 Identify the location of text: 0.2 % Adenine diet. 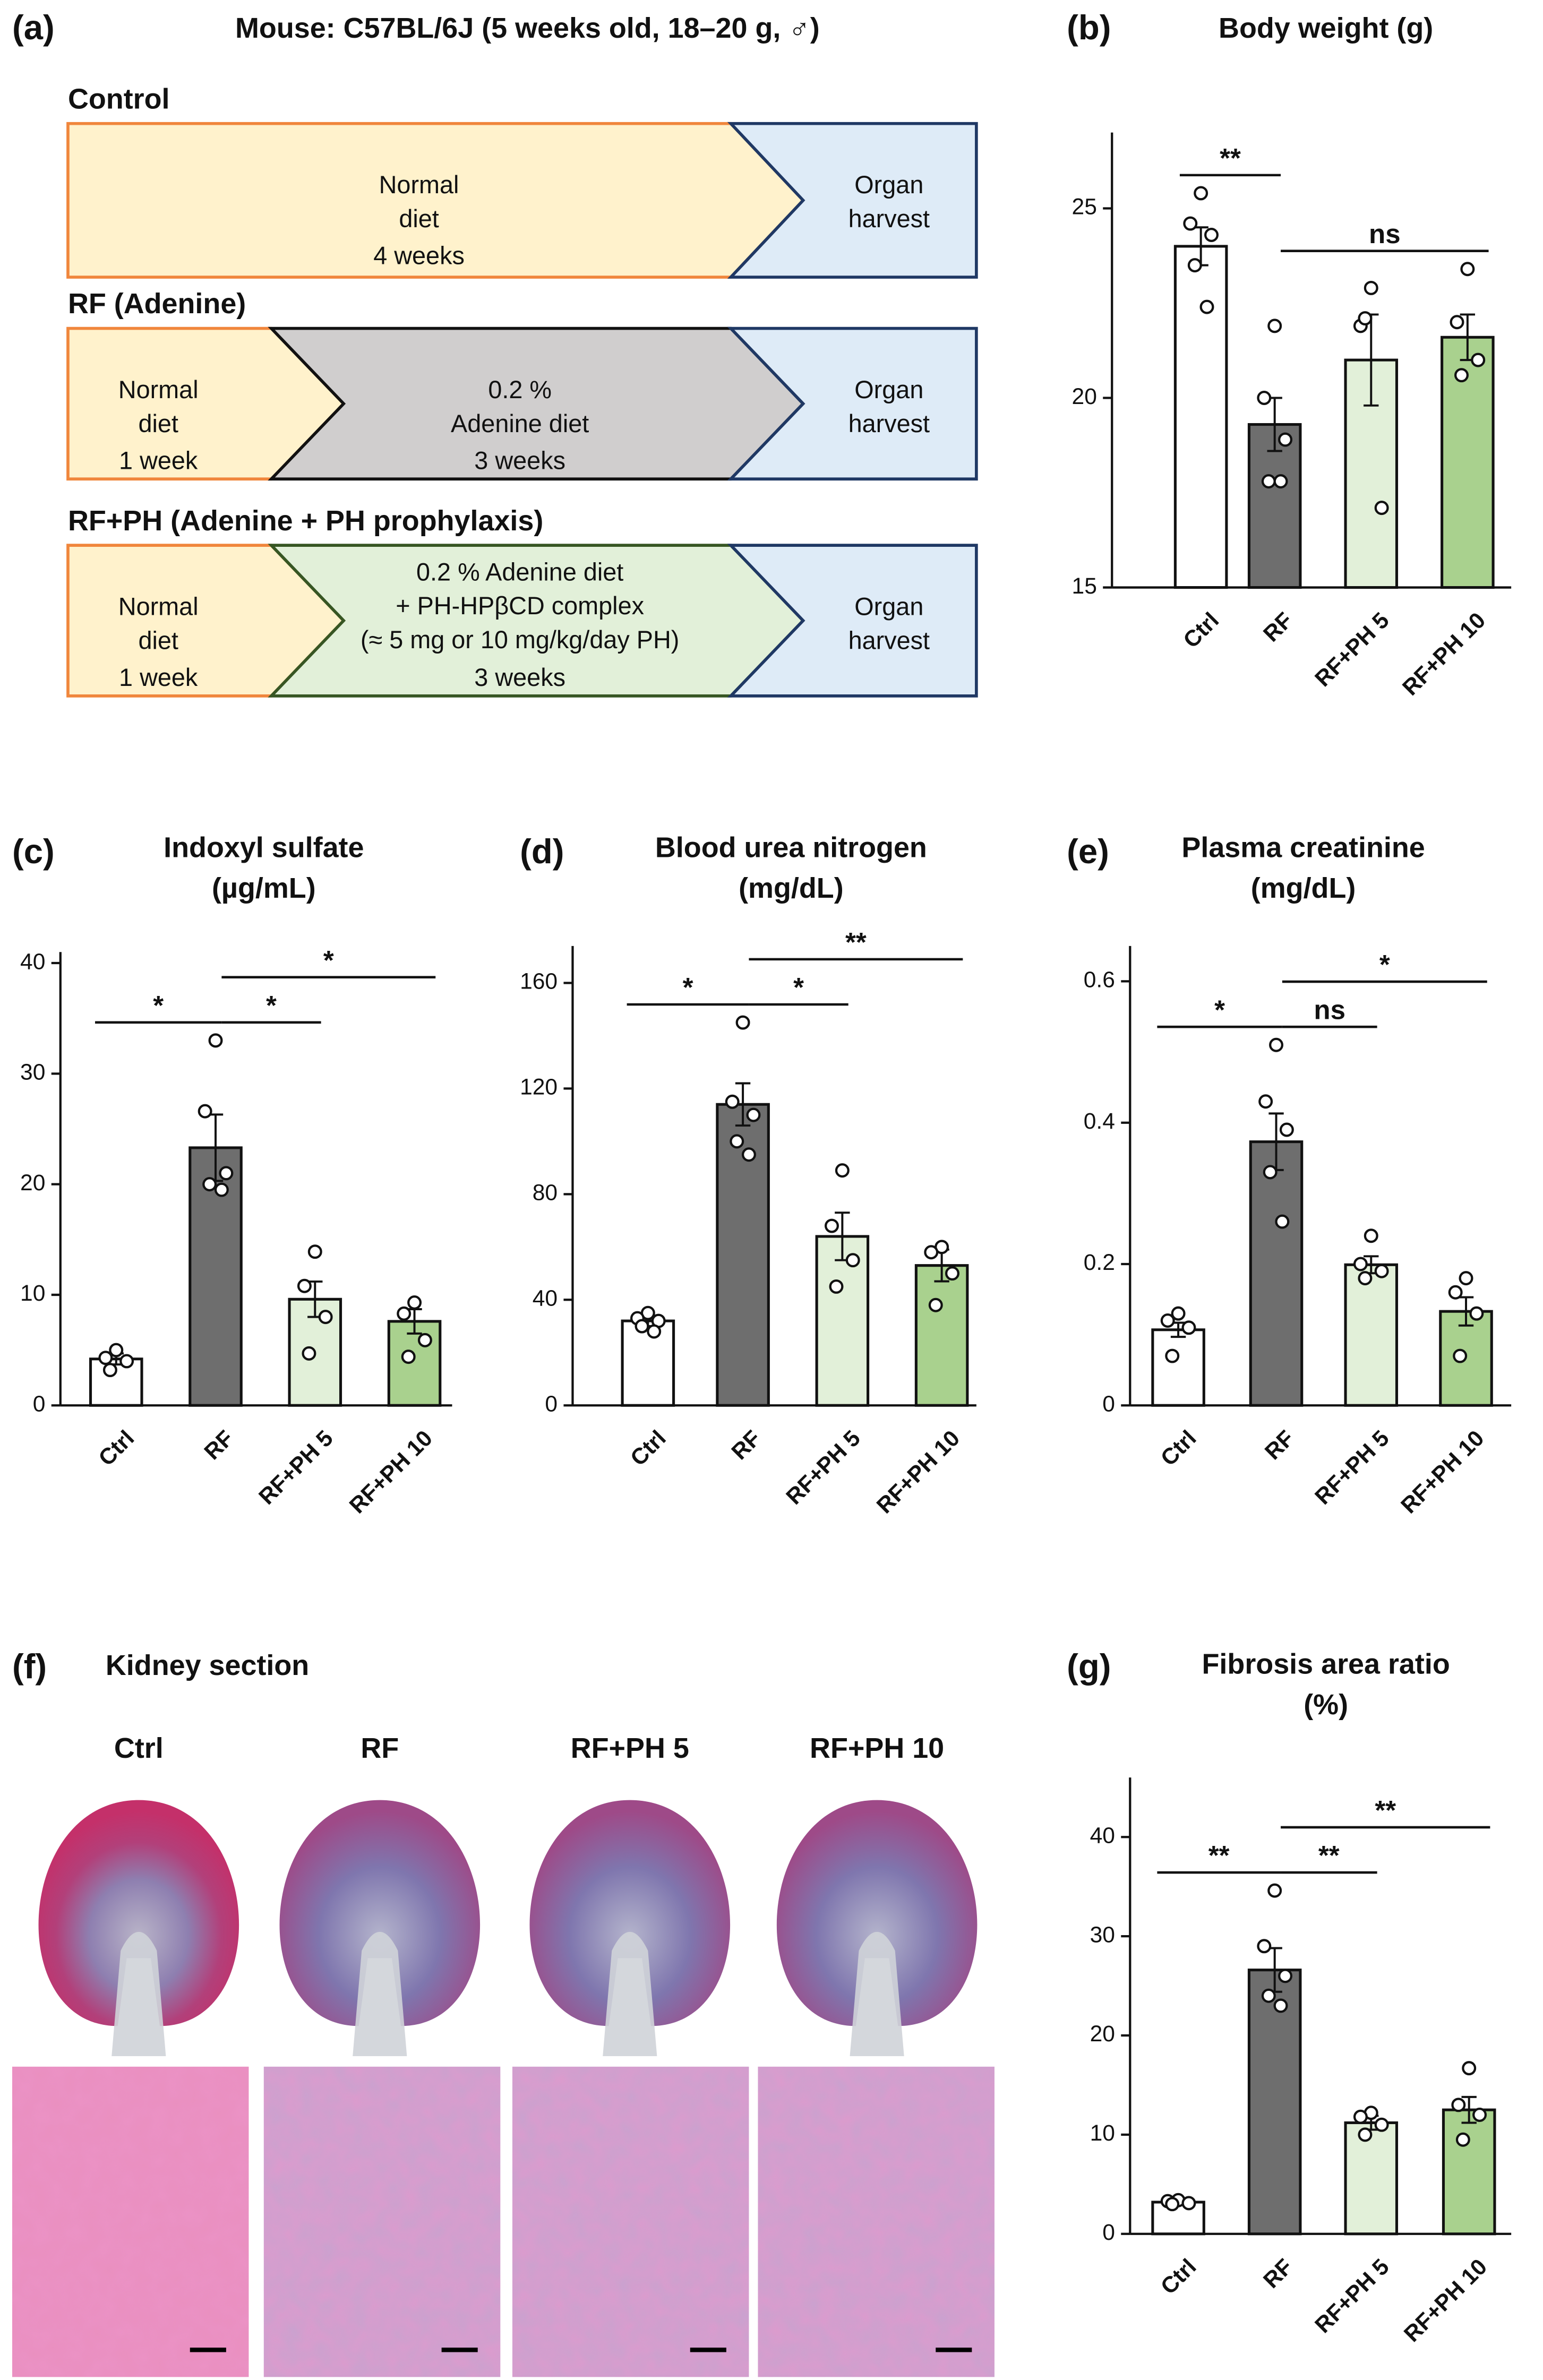
(519, 572).